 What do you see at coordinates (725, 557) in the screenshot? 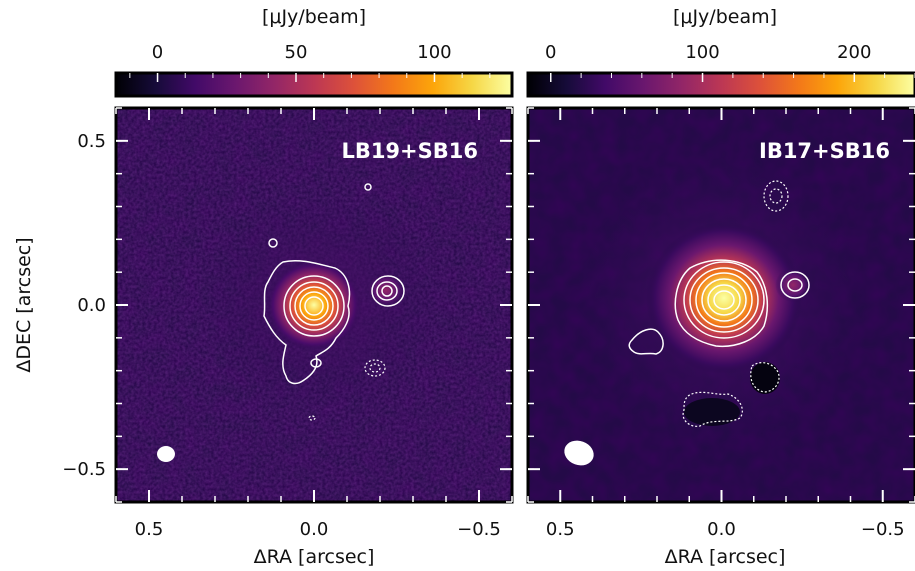
I see `xlabel-right: ΔRA [arcsec]` at bounding box center [725, 557].